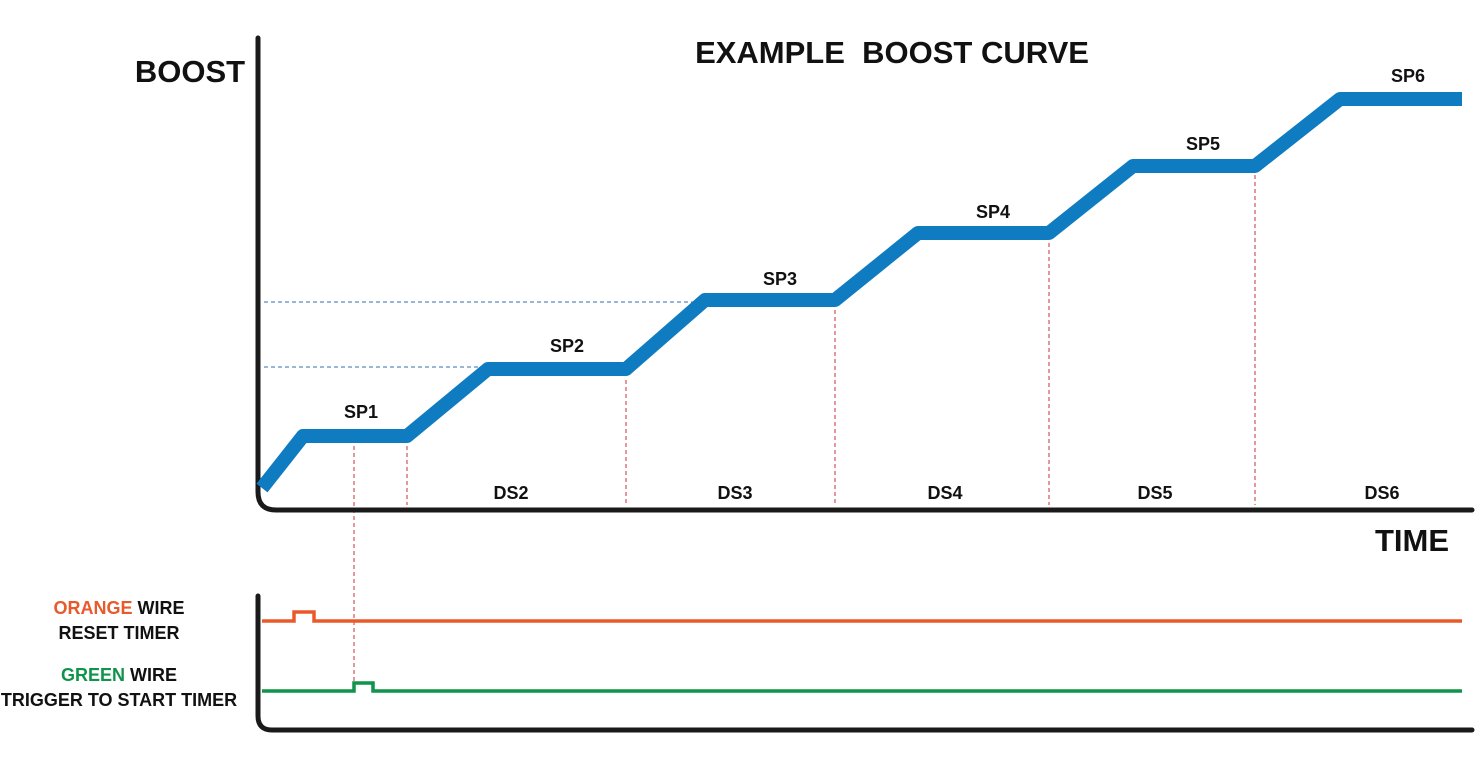 This screenshot has width=1484, height=767. I want to click on orange-wire-label: ORANGE WIRE, so click(118, 608).